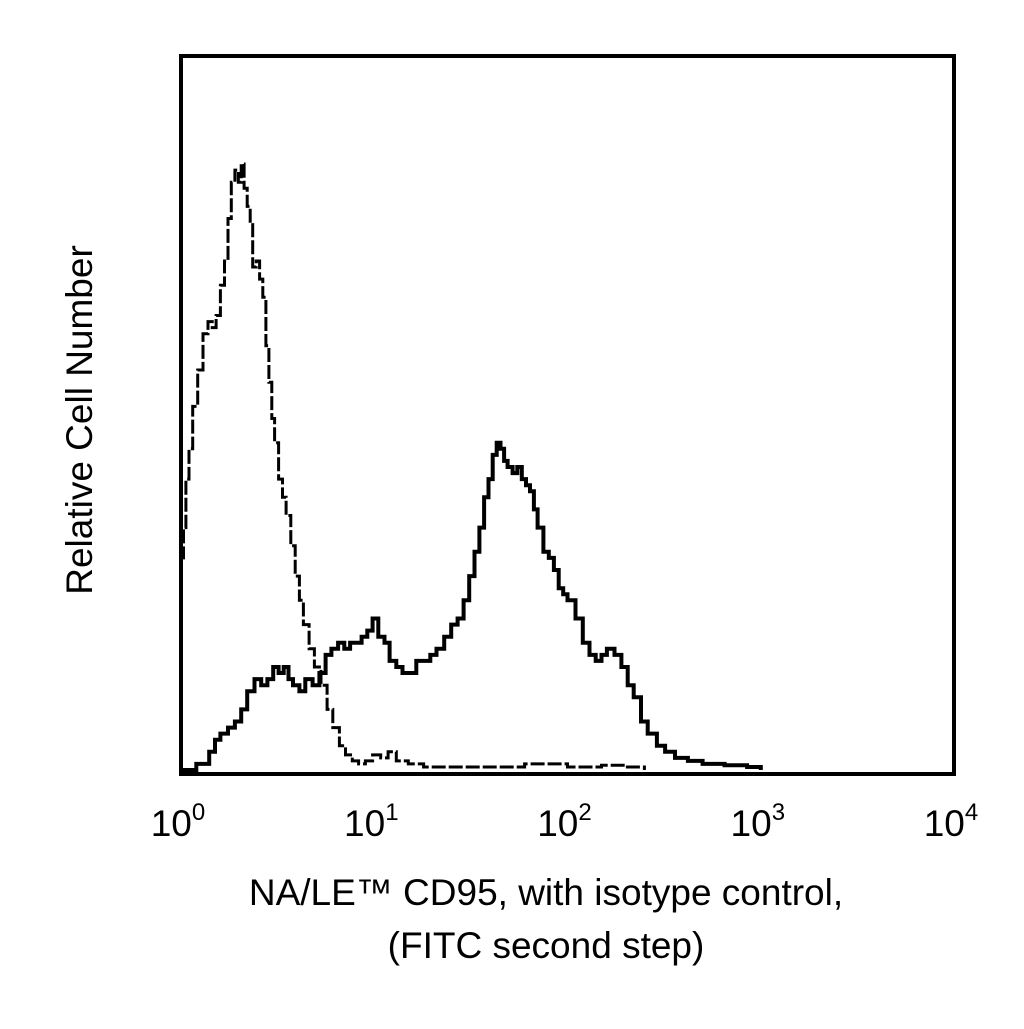 The width and height of the screenshot is (1024, 1029). What do you see at coordinates (198, 812) in the screenshot?
I see `x-tick-exponent-0: 0` at bounding box center [198, 812].